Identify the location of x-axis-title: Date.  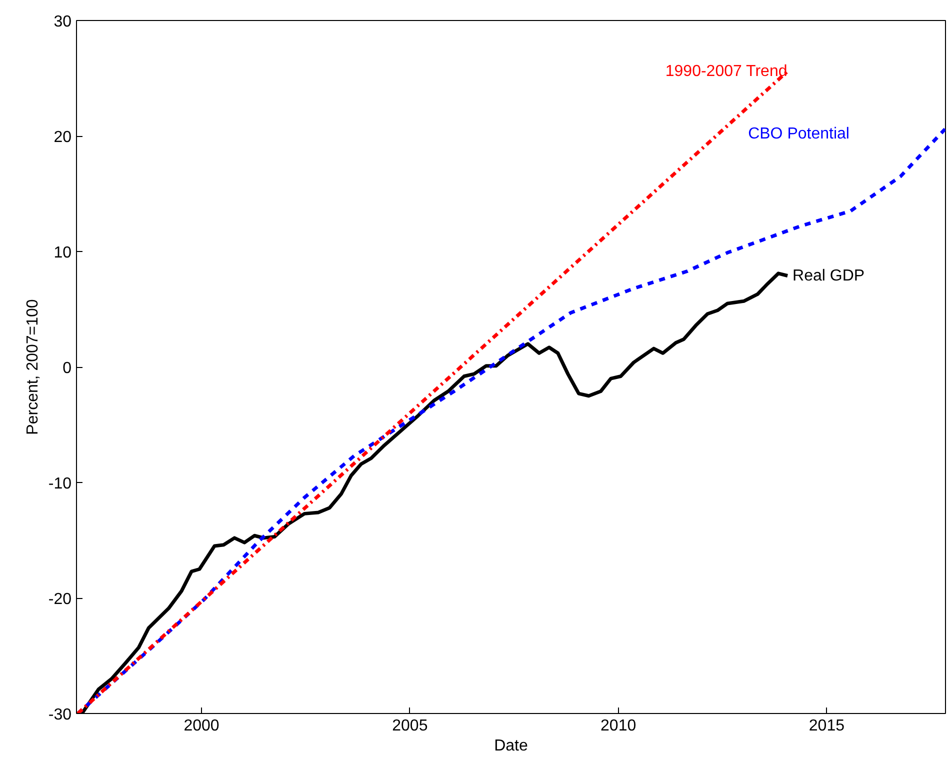
(511, 746).